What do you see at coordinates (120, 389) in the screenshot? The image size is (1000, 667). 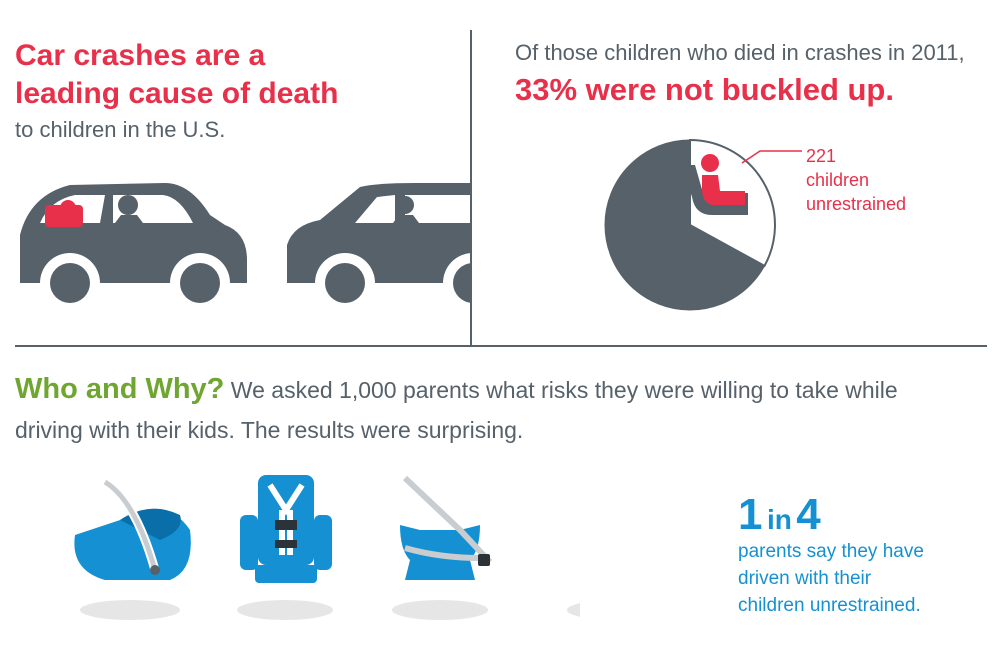 I see `who-why-heading: Who and Why?` at bounding box center [120, 389].